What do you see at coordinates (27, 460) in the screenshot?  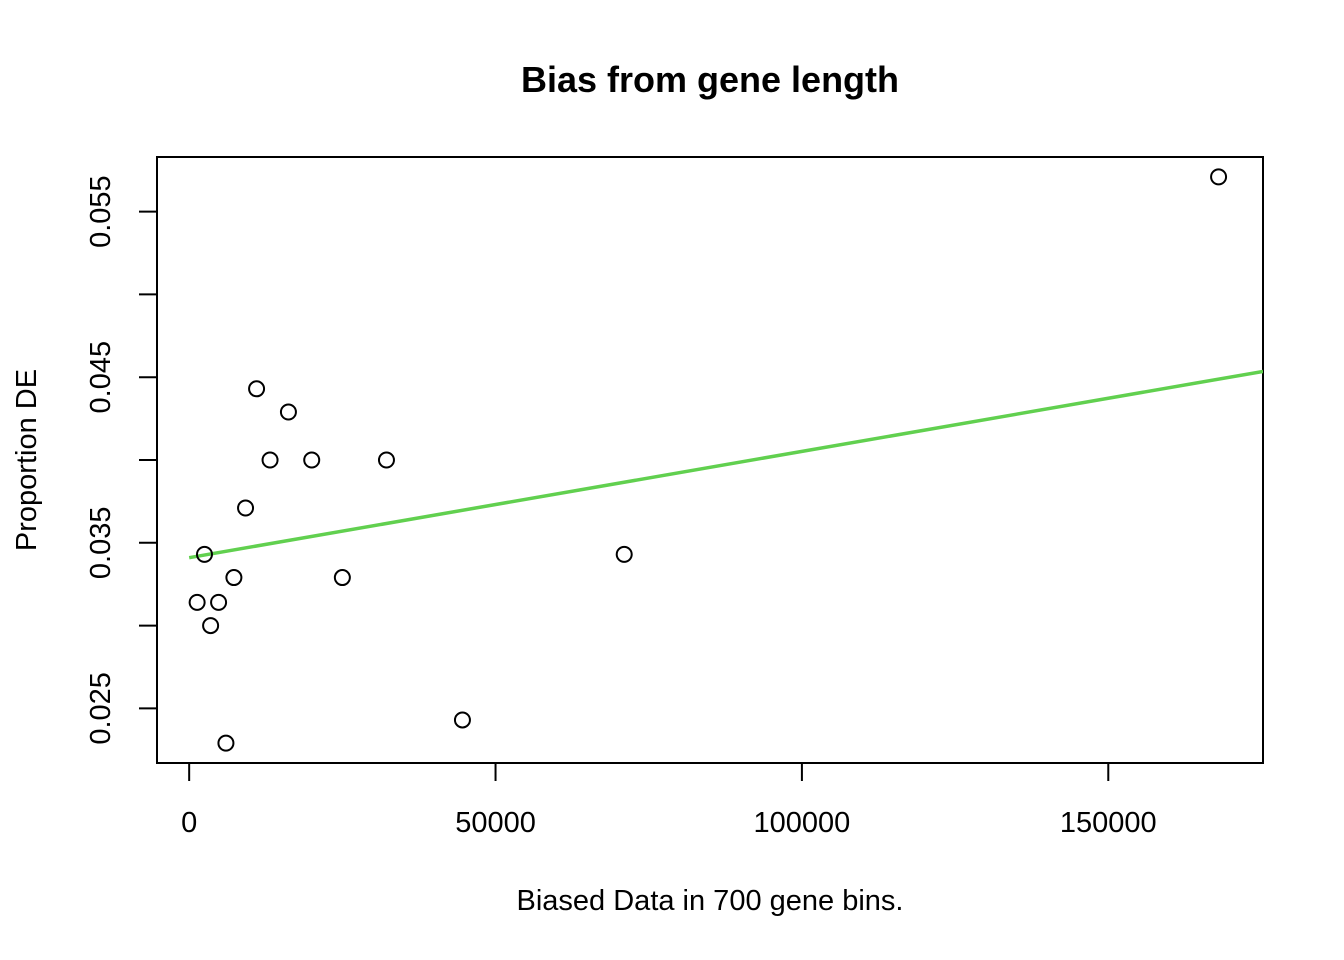 I see `y-axis-label: Proportion DE` at bounding box center [27, 460].